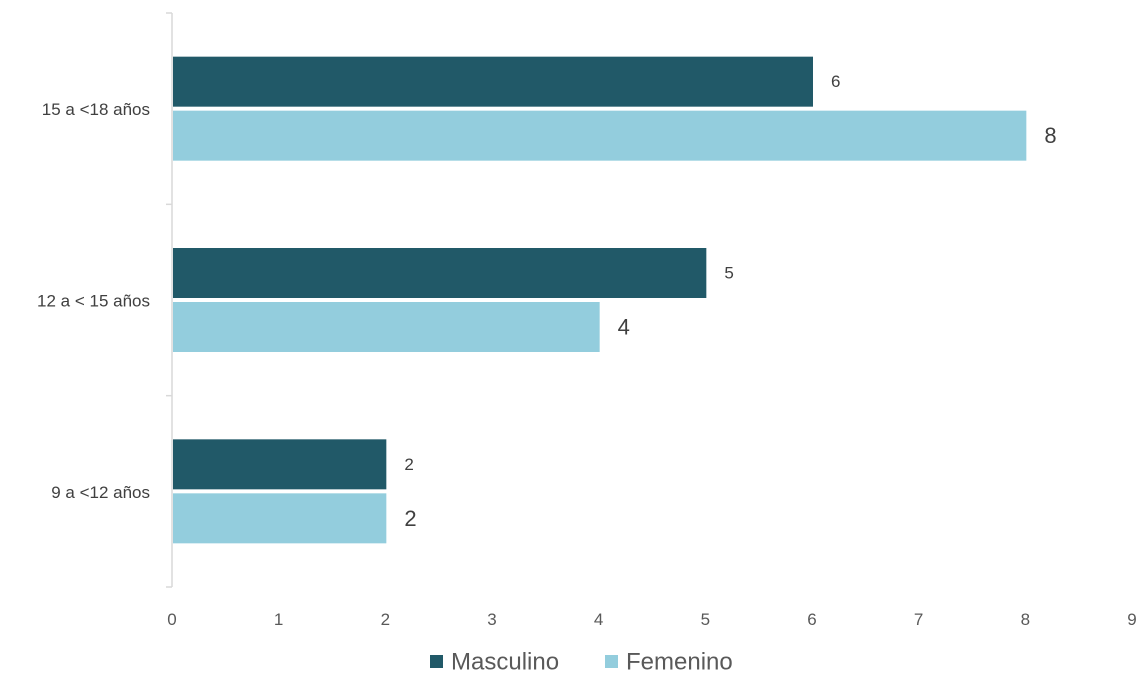 The width and height of the screenshot is (1141, 686). I want to click on legend-swatch-masculino, so click(436, 661).